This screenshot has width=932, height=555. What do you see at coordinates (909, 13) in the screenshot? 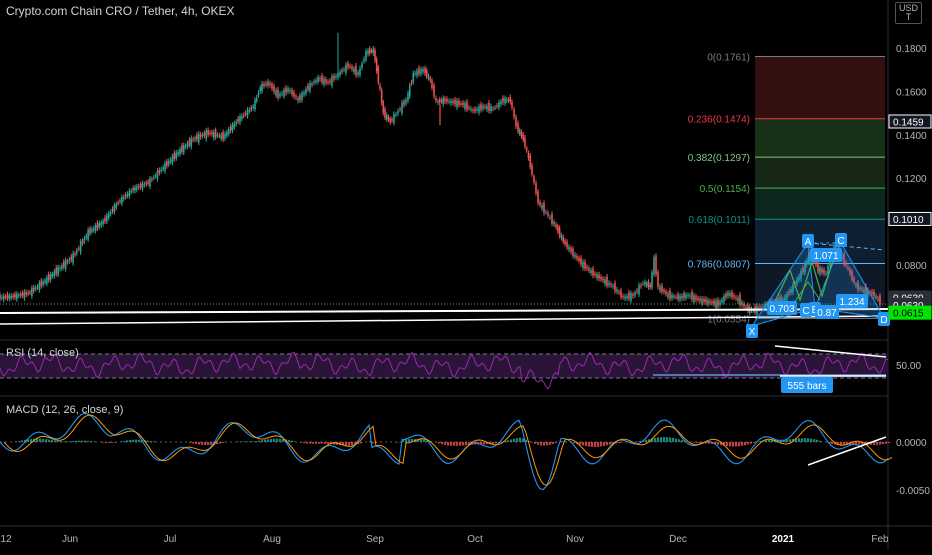
I see `currency-unit-tag: USD T` at bounding box center [909, 13].